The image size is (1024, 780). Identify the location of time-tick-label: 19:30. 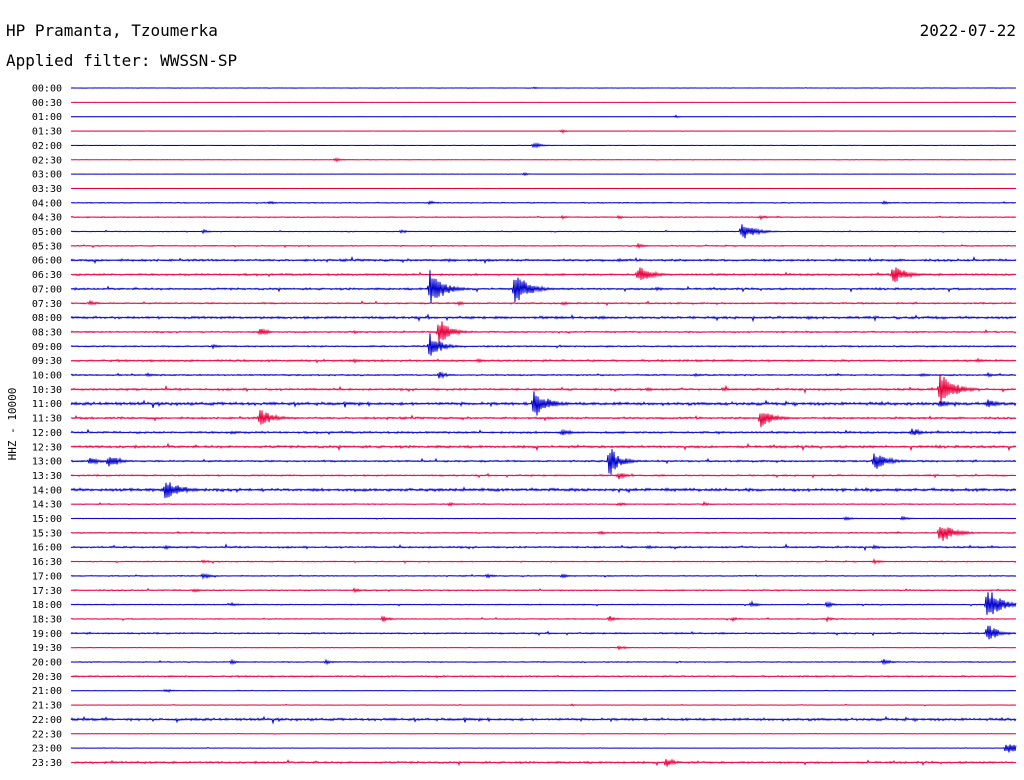
(47, 648).